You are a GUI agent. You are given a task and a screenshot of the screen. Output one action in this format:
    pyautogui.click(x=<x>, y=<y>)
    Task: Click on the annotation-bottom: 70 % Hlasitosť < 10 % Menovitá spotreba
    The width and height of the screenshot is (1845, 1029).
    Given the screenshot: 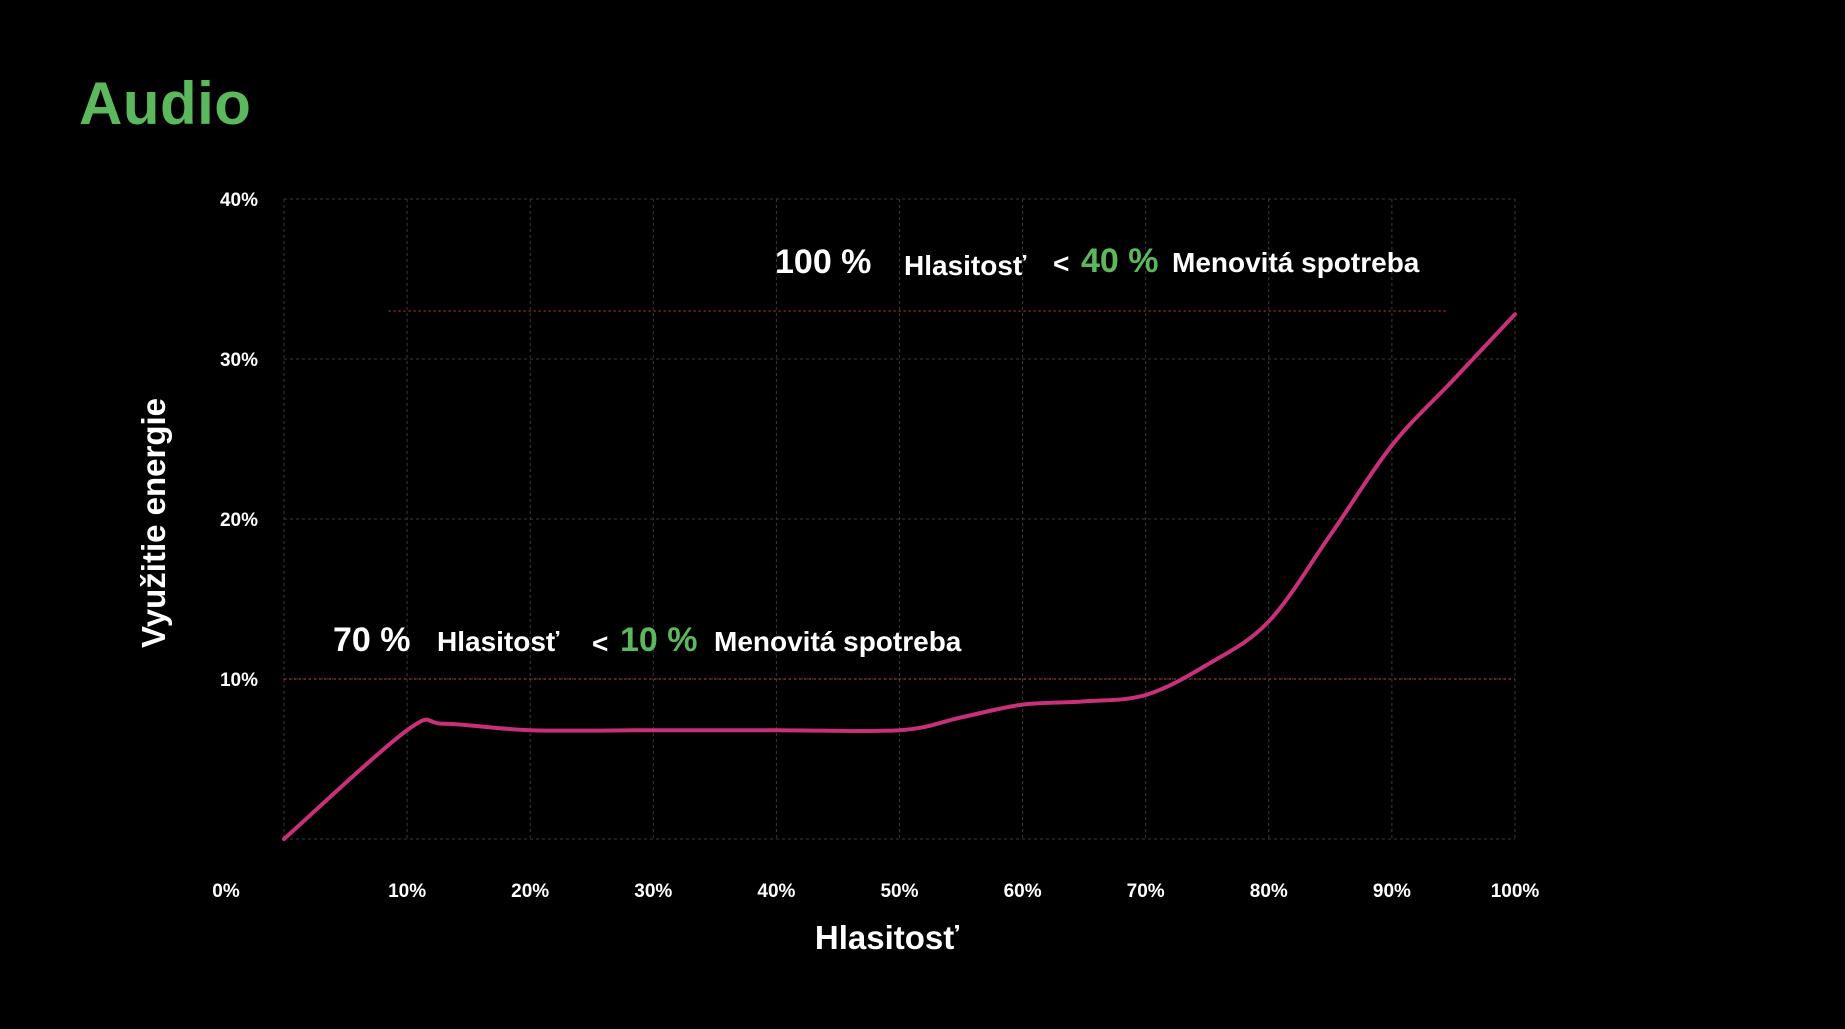 What is the action you would take?
    pyautogui.click(x=647, y=640)
    